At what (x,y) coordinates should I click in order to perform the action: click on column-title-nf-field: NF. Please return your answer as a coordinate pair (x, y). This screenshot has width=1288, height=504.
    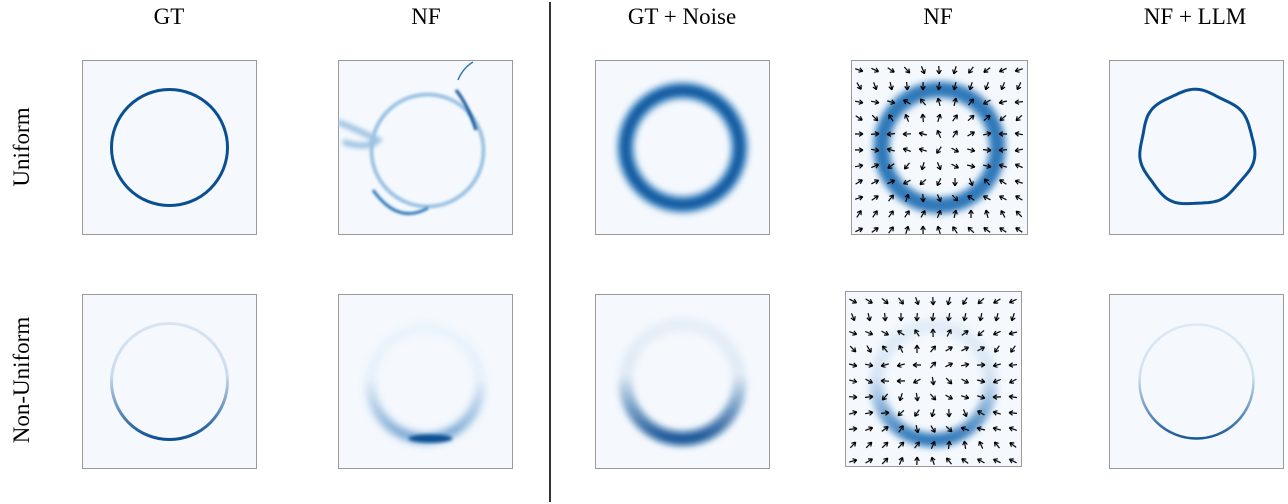
    Looking at the image, I should click on (938, 16).